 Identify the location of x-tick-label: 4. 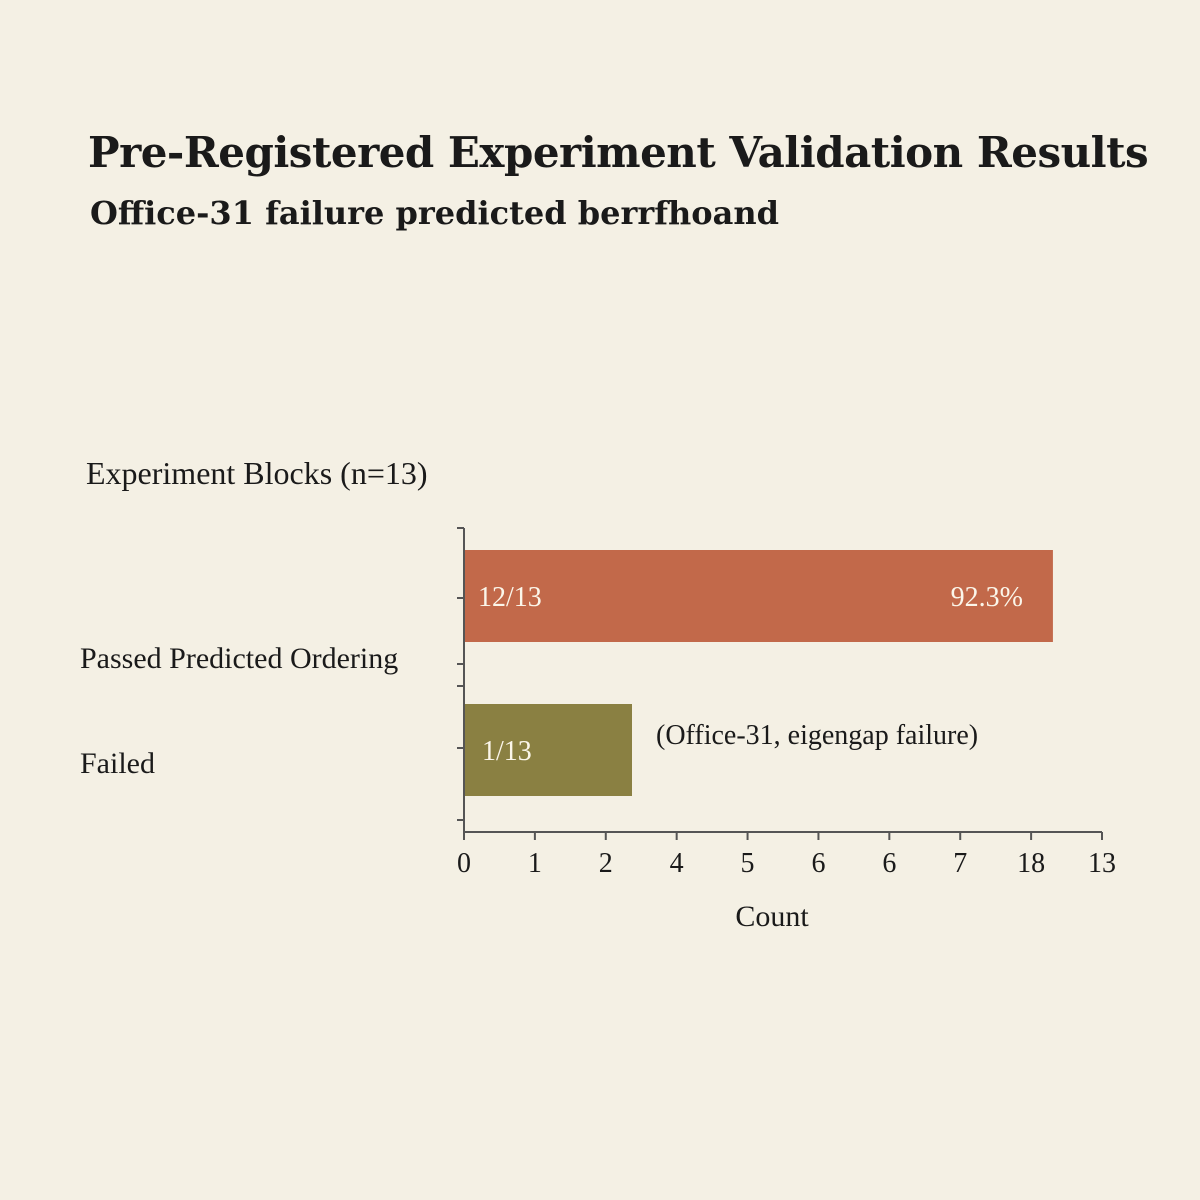
(677, 863).